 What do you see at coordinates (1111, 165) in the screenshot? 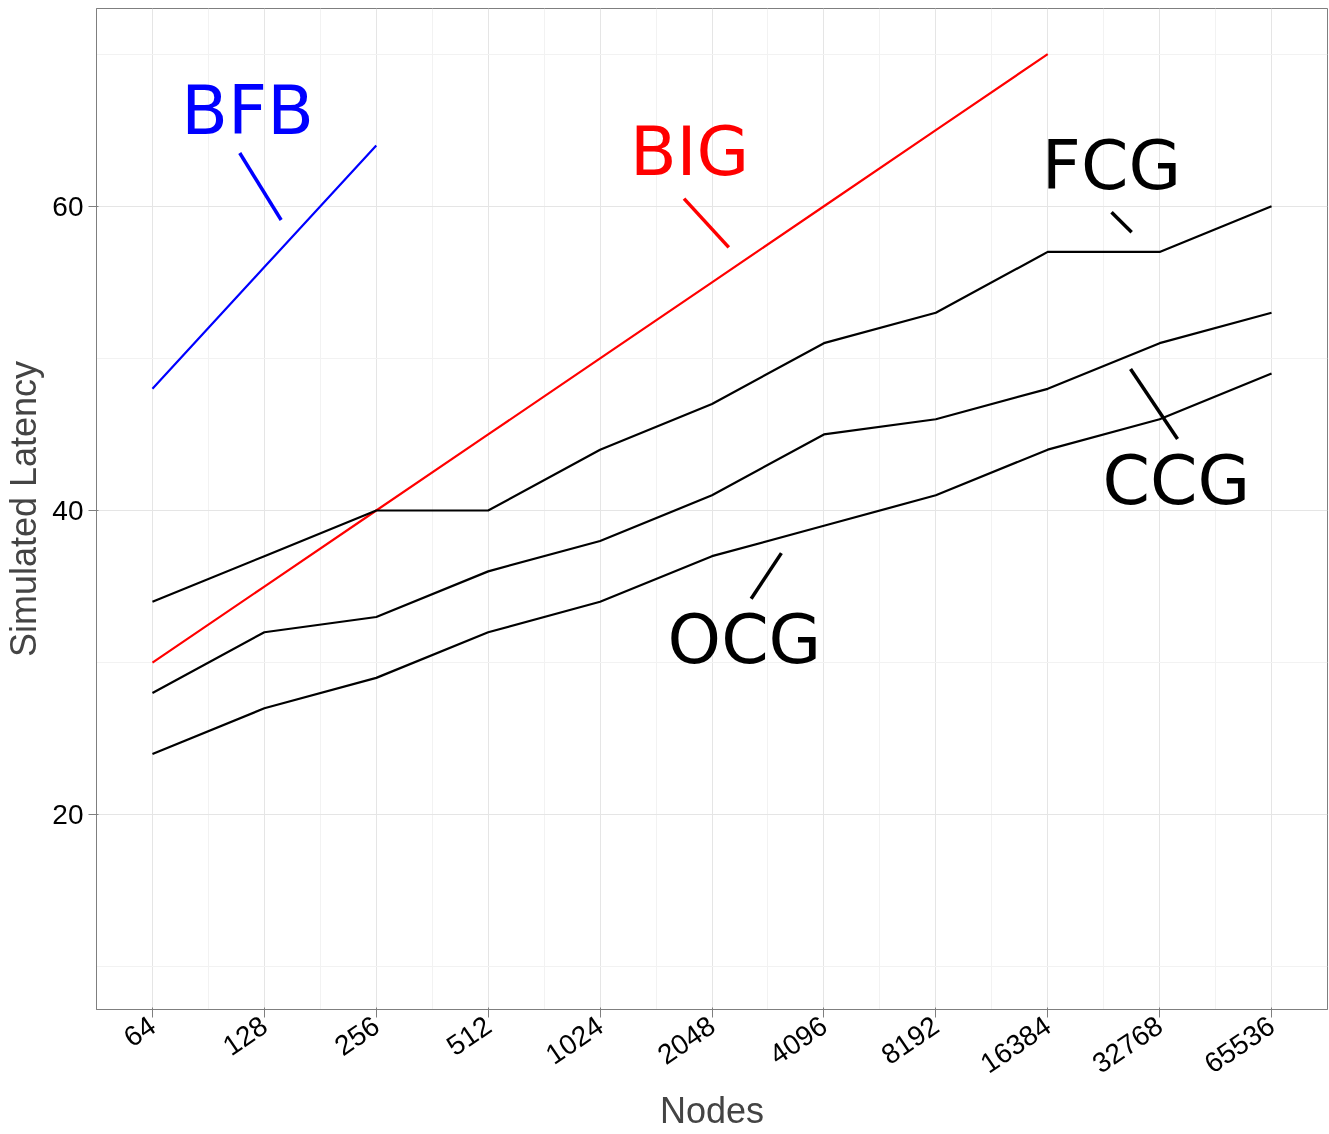
I see `series-label: FCG` at bounding box center [1111, 165].